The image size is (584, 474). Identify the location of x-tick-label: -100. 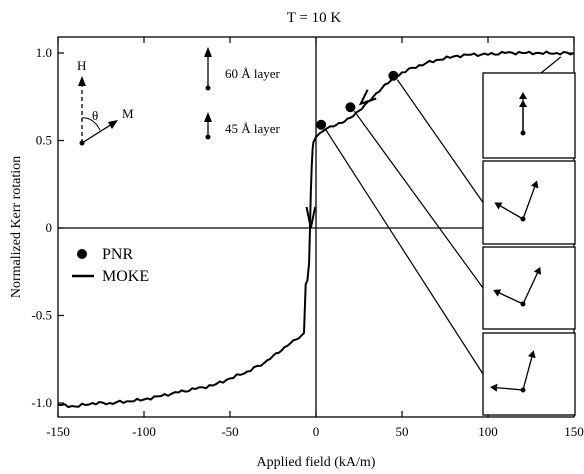
(144, 431).